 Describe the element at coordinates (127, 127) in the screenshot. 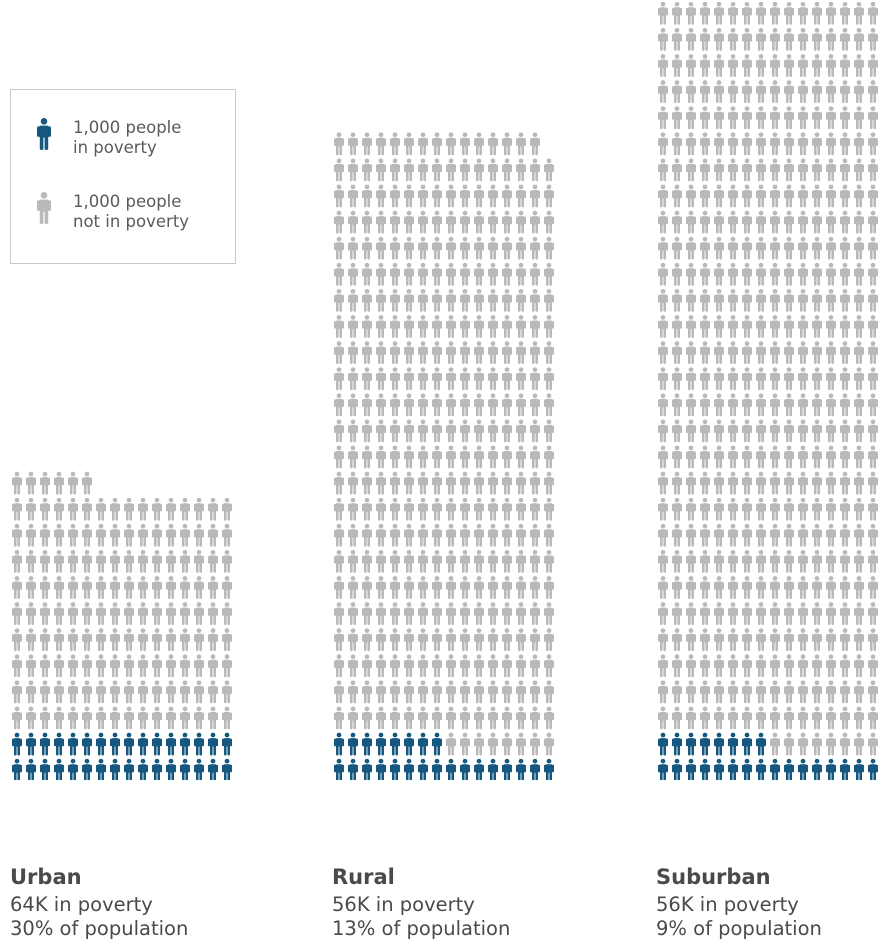

I see `legend-label-in-poverty-line1: 1,000 people` at that location.